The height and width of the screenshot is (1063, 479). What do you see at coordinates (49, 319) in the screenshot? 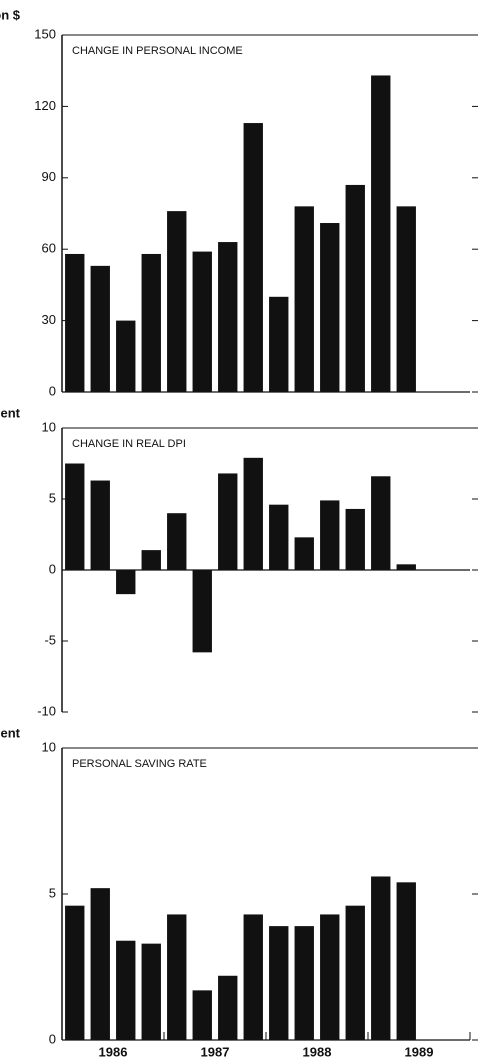
I see `y-tick-label: 30` at bounding box center [49, 319].